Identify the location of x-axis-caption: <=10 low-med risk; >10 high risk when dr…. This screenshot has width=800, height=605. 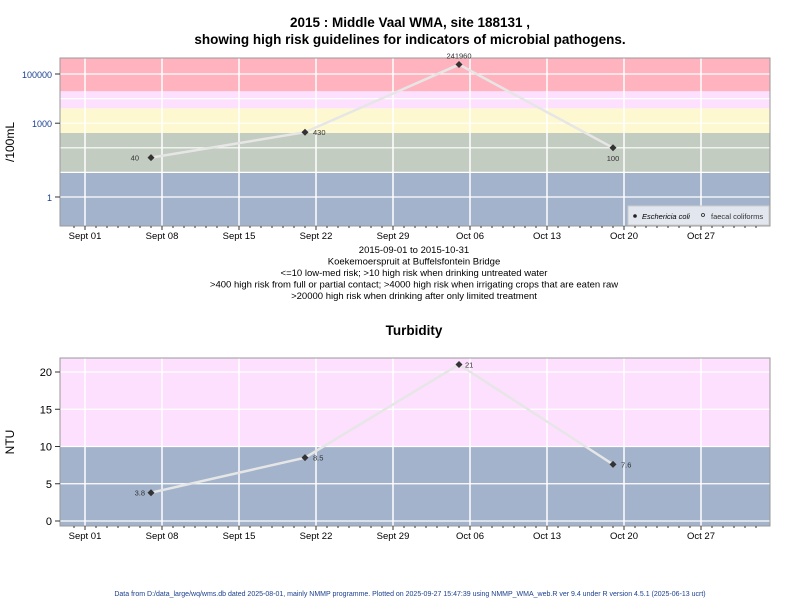
(414, 273).